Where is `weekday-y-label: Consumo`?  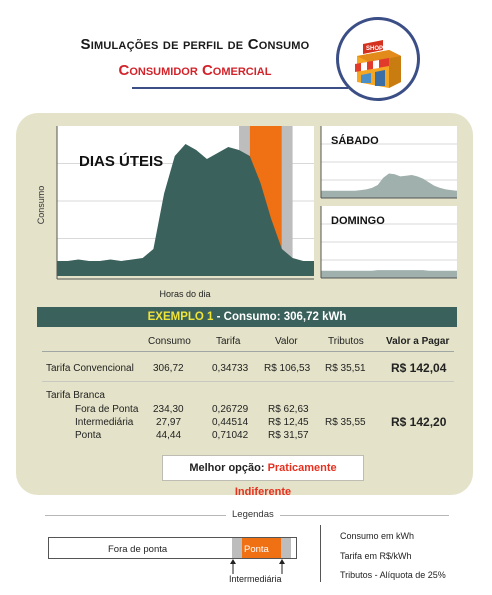 weekday-y-label: Consumo is located at coordinates (41, 205).